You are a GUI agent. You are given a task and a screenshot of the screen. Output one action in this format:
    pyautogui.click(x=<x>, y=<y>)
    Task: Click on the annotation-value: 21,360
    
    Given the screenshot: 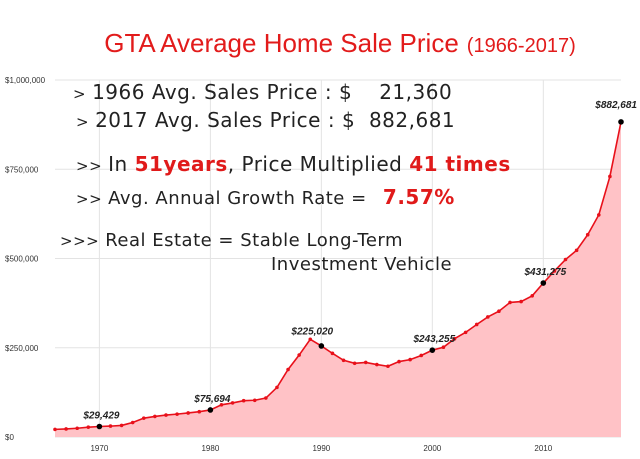 What is the action you would take?
    pyautogui.click(x=416, y=92)
    